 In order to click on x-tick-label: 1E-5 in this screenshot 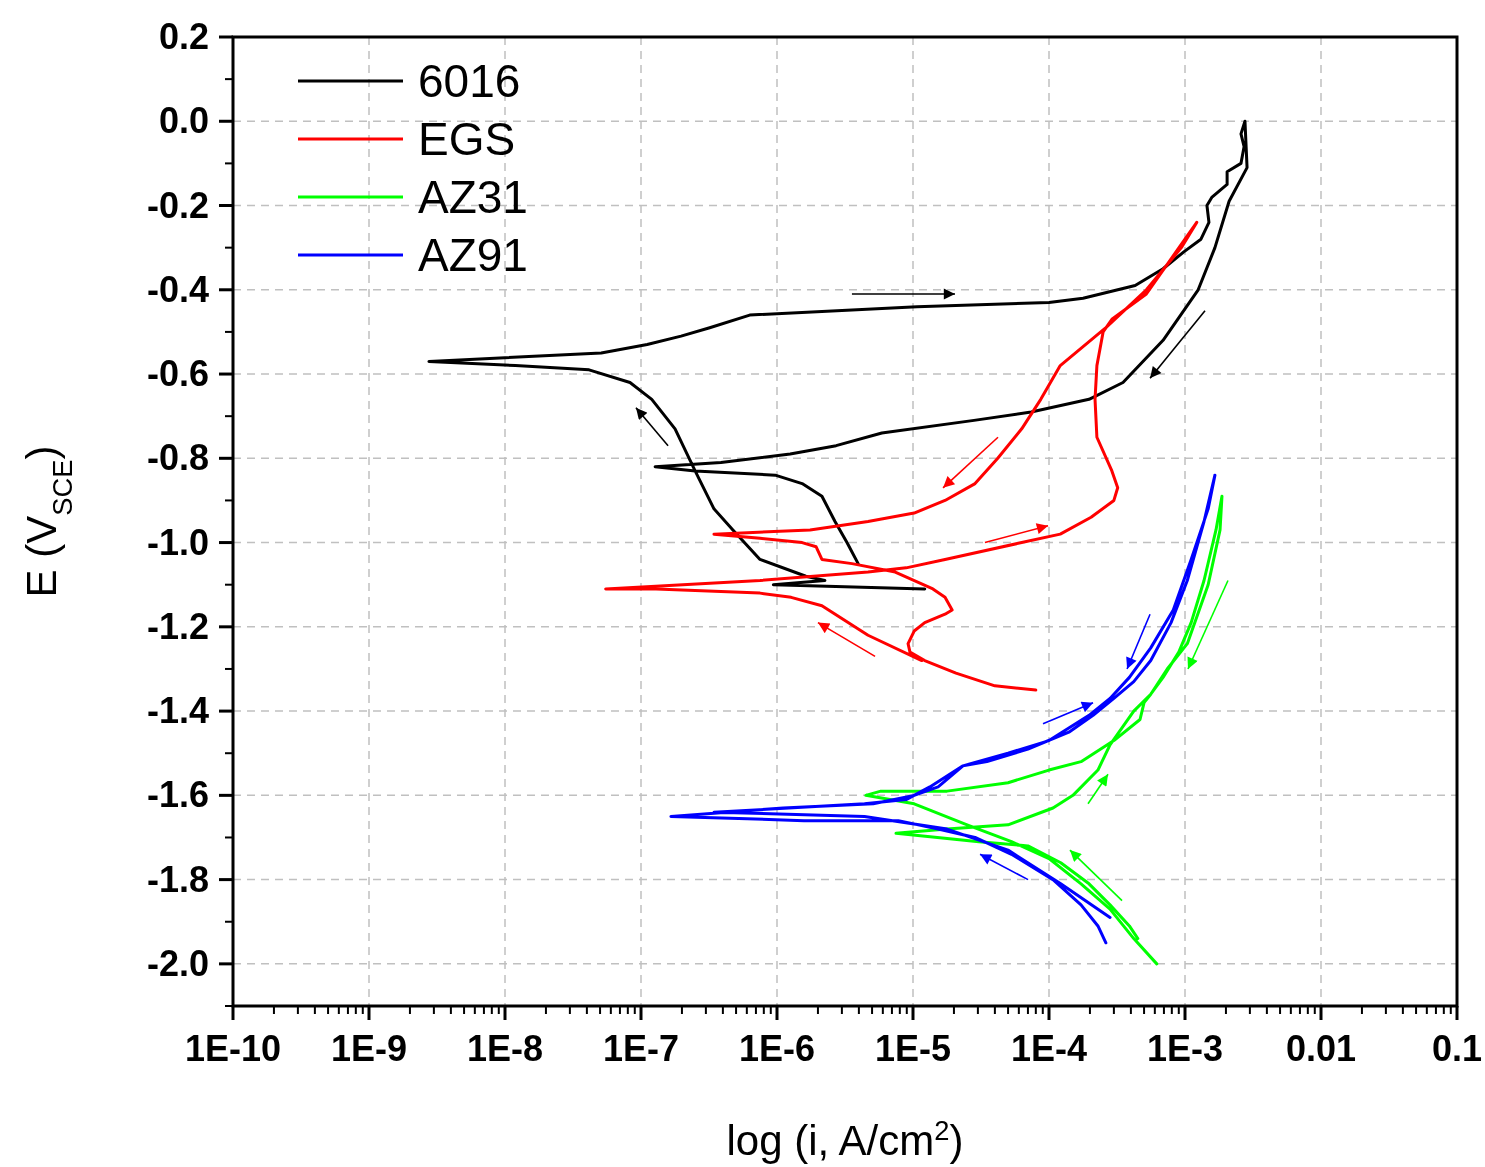, I will do `click(913, 1048)`.